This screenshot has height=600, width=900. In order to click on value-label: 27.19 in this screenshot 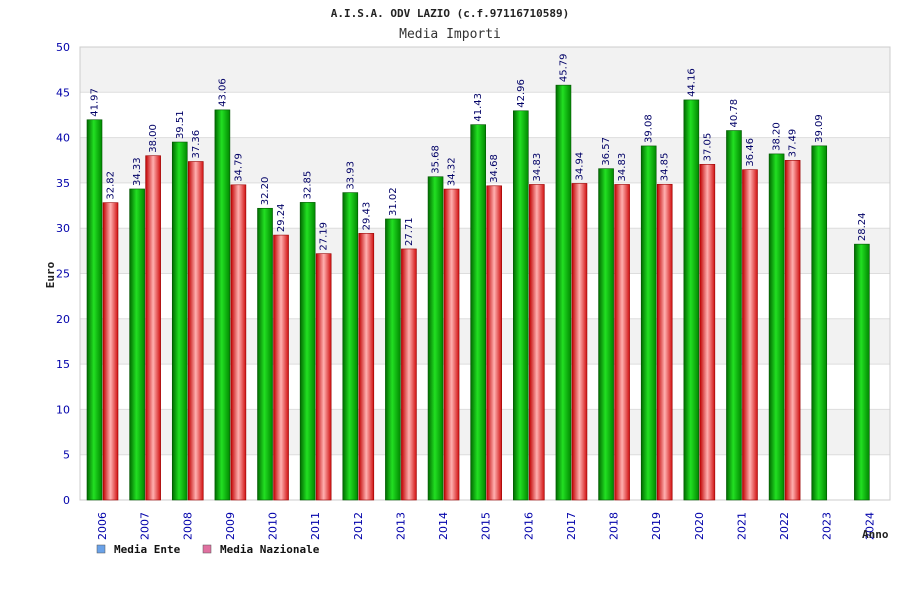, I will do `click(324, 236)`.